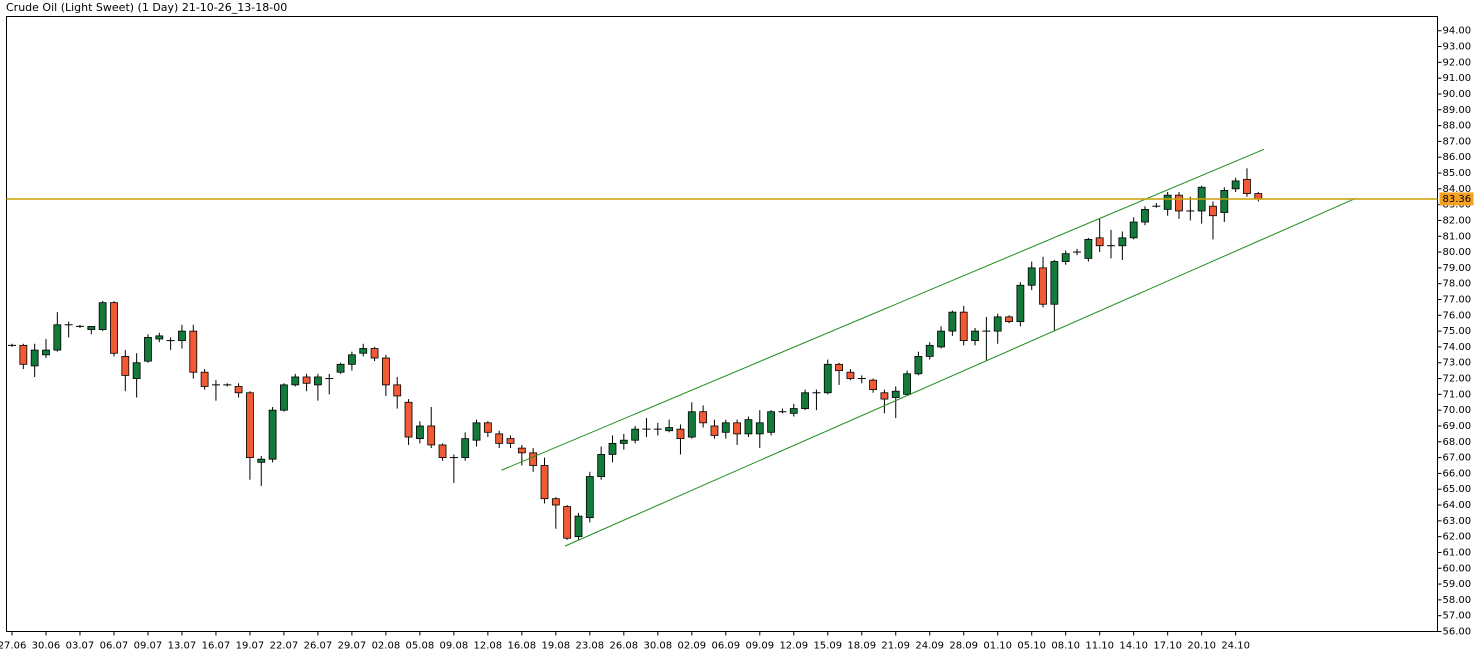  Describe the element at coordinates (1457, 236) in the screenshot. I see `y-tick-label: 81.00` at that location.